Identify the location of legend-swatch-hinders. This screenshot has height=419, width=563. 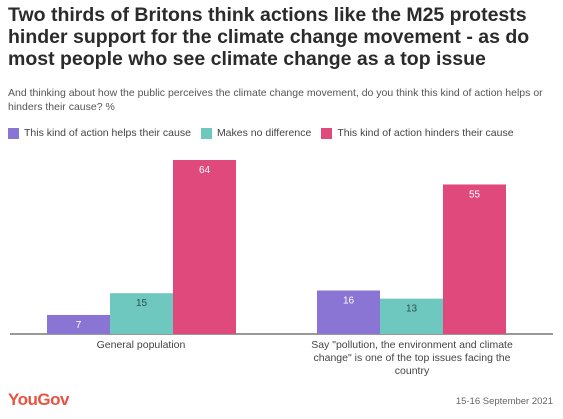
(327, 133).